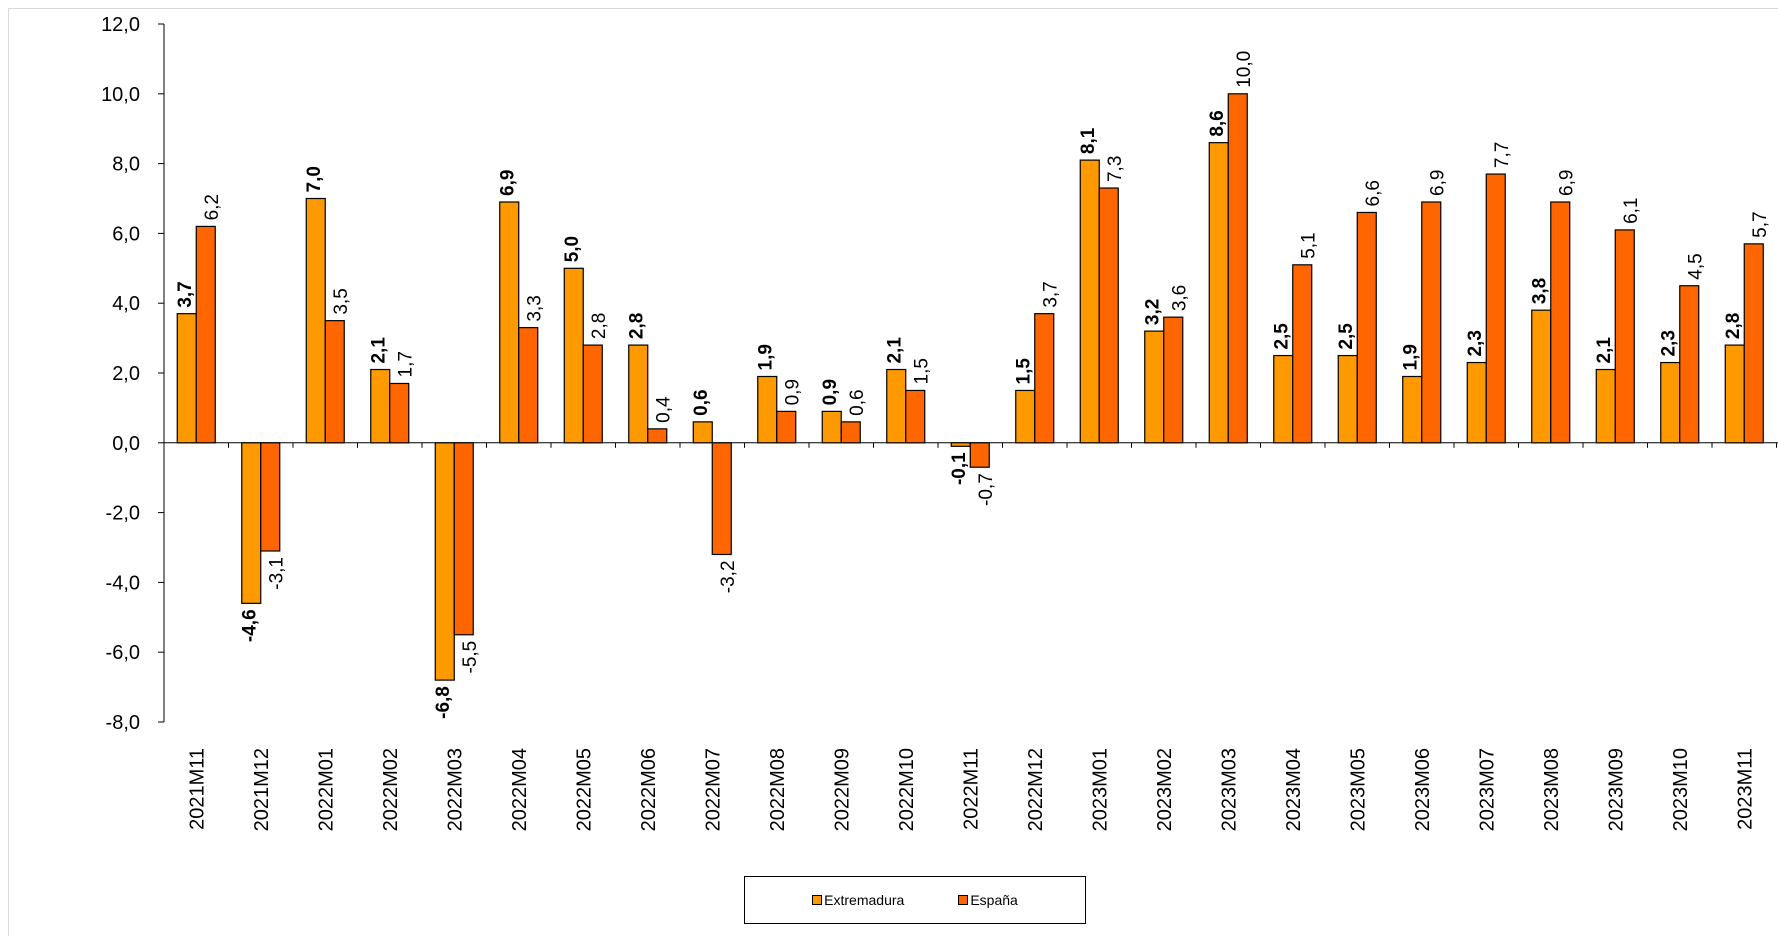  Describe the element at coordinates (663, 409) in the screenshot. I see `value-label-espana: 0,4` at that location.